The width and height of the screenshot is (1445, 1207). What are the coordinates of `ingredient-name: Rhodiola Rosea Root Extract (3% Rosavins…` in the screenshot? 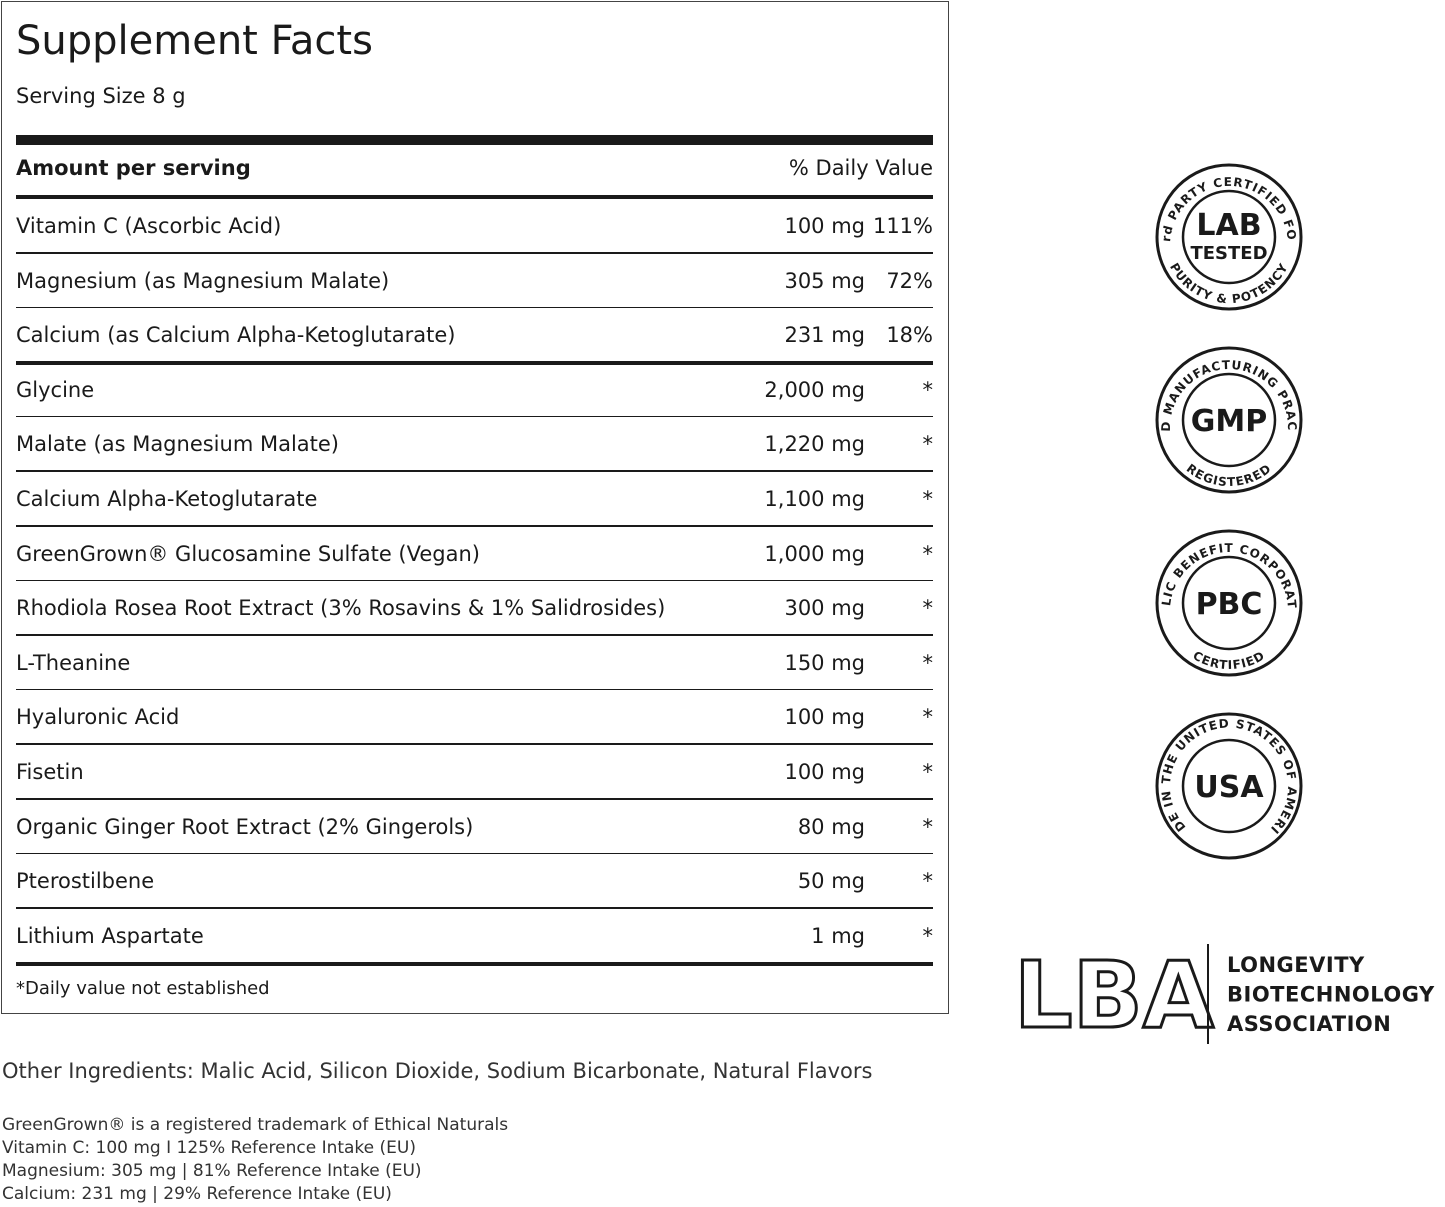 It's located at (341, 608).